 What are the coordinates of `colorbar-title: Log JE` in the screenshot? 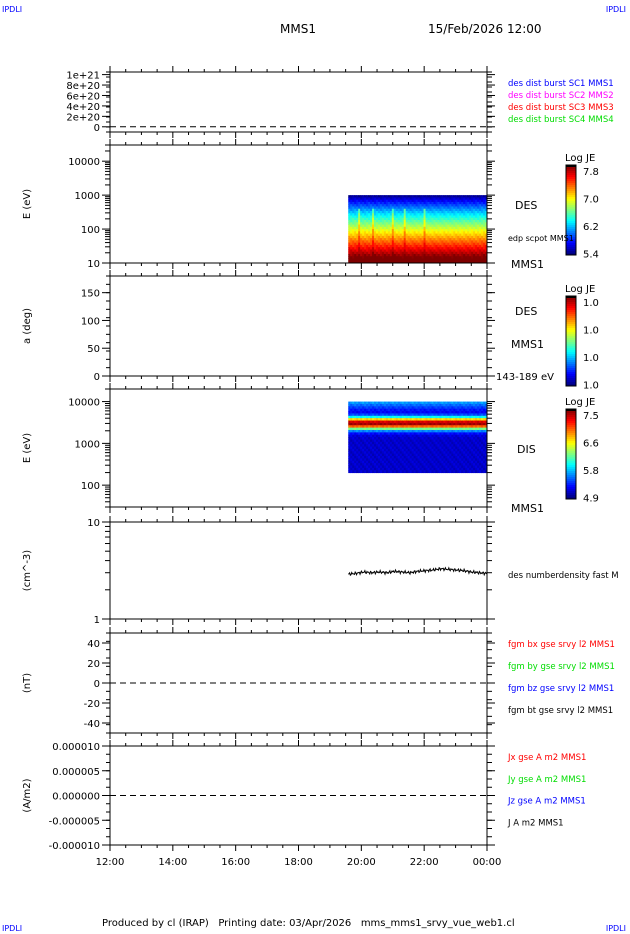 It's located at (580, 289).